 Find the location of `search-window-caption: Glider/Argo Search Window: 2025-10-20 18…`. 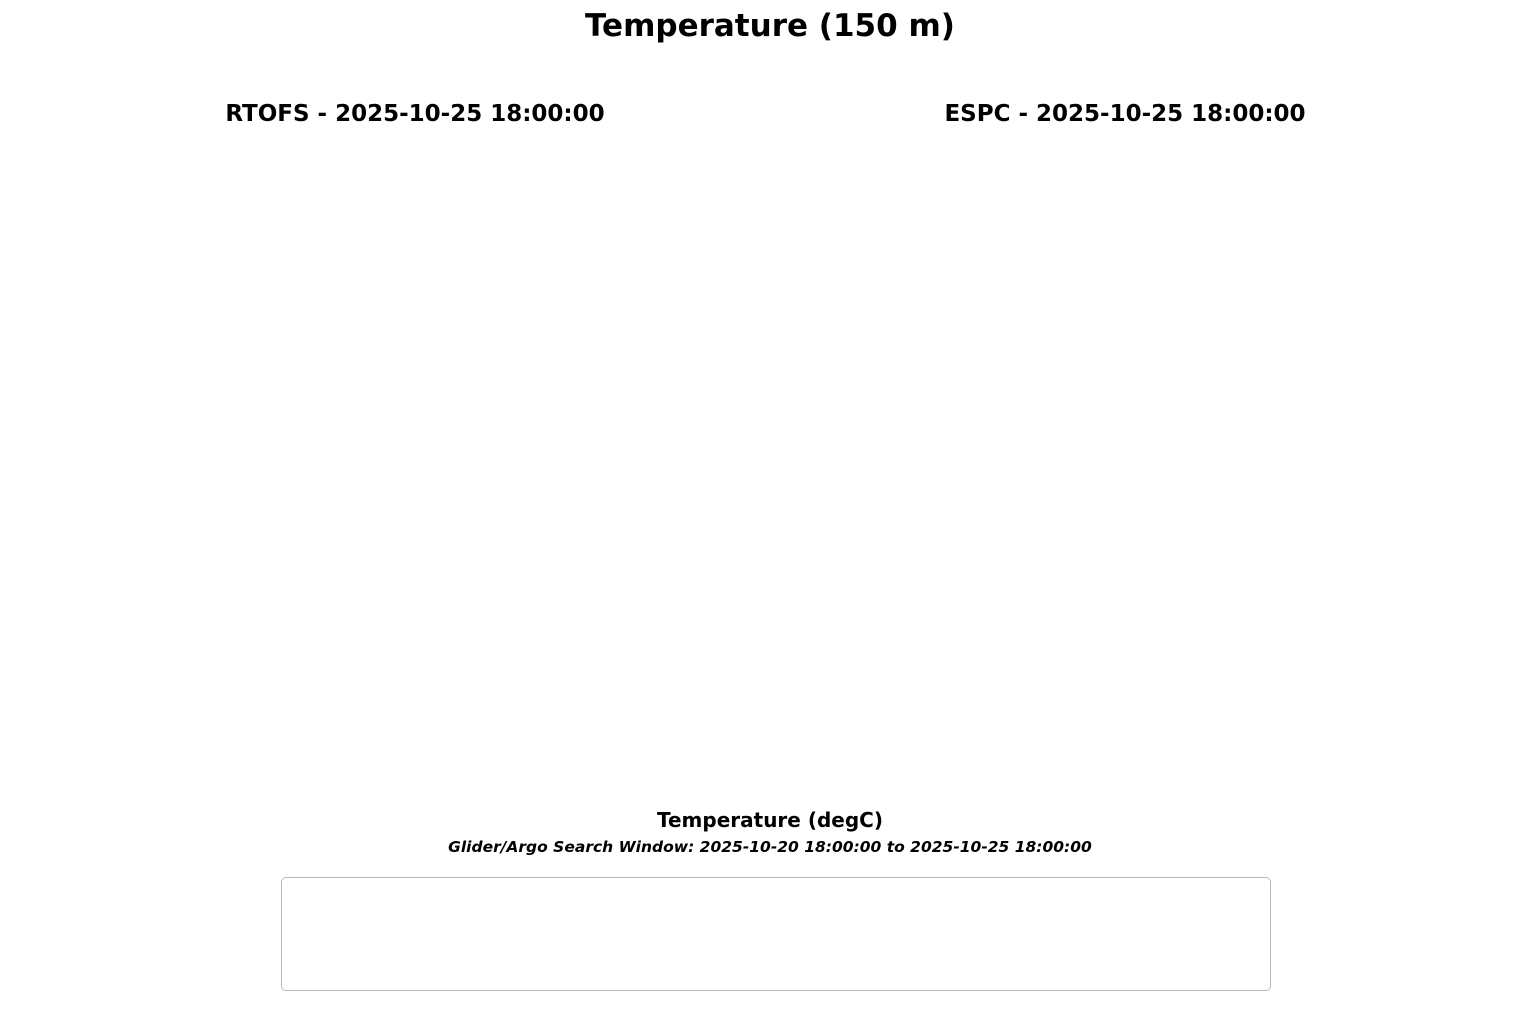

search-window-caption: Glider/Argo Search Window: 2025-10-20 18… is located at coordinates (770, 847).